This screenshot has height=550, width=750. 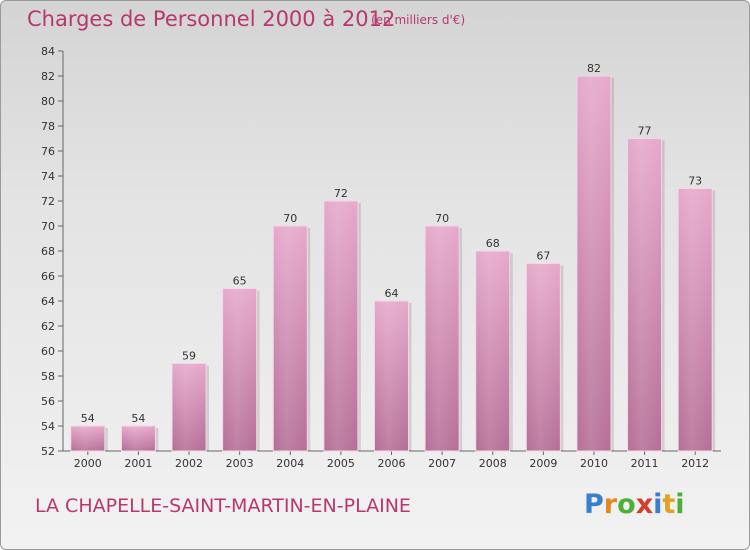 I want to click on y-tick-label: 70, so click(x=48, y=226).